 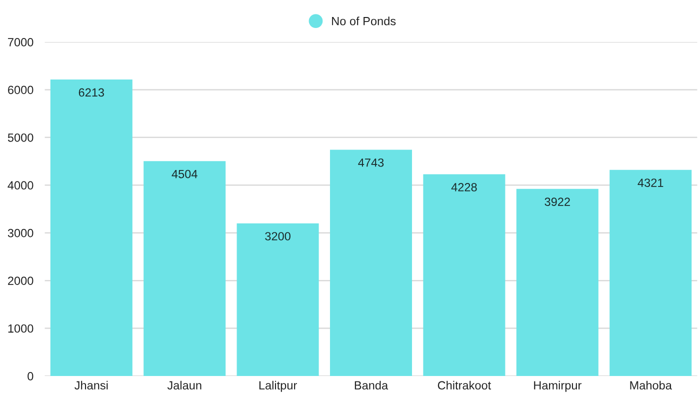 I want to click on y-tick-label: 0, so click(x=31, y=376).